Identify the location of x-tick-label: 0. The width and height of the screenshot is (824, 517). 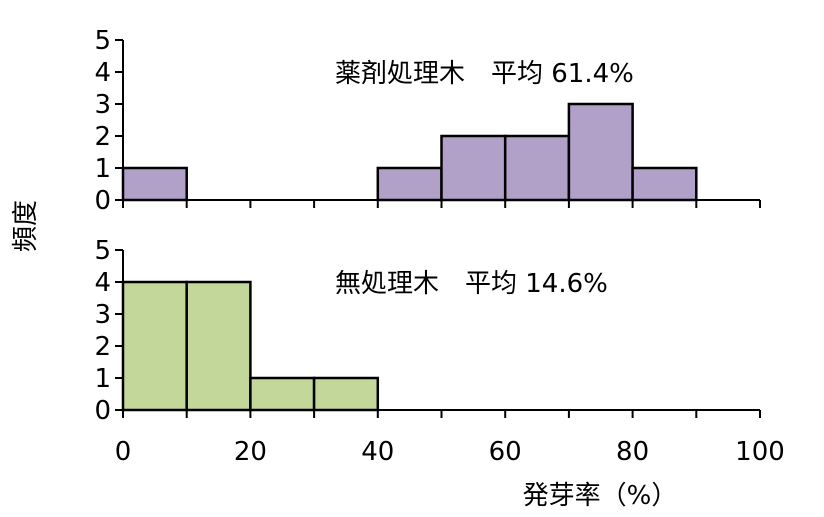
(123, 452).